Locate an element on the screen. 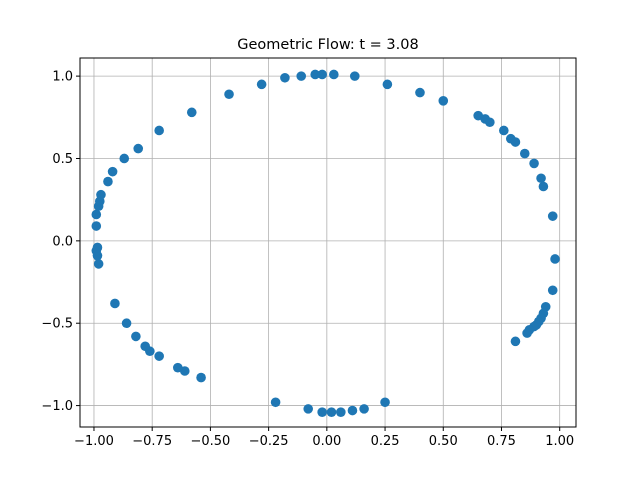  y-tick-label: 1.0 is located at coordinates (62, 77).